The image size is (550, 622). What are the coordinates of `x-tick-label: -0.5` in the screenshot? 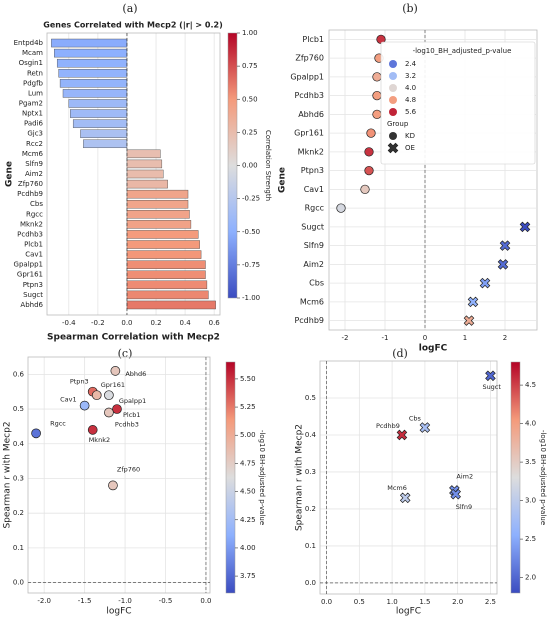 It's located at (166, 601).